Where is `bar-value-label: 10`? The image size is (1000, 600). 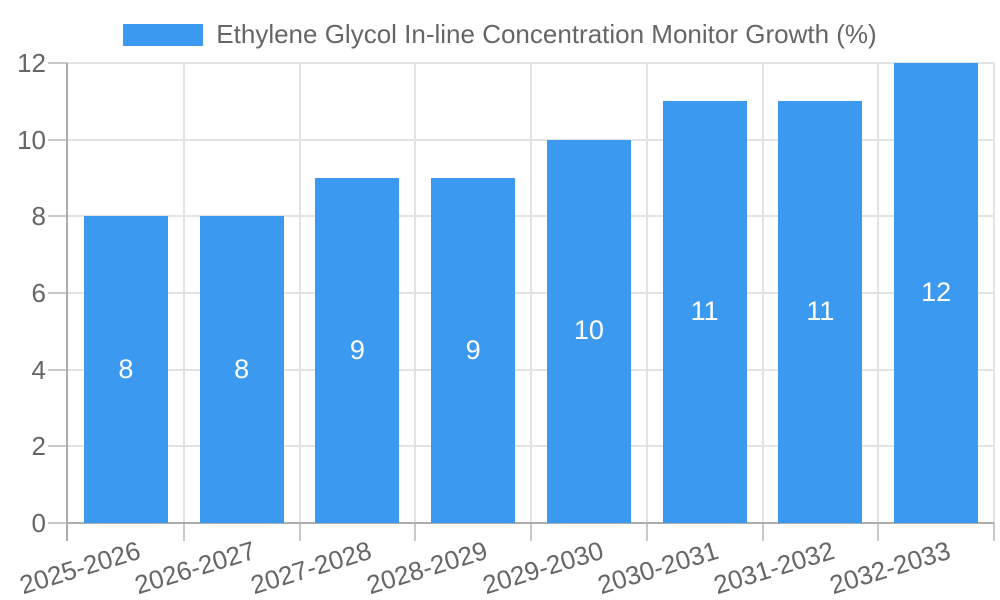
bar-value-label: 10 is located at coordinates (588, 330).